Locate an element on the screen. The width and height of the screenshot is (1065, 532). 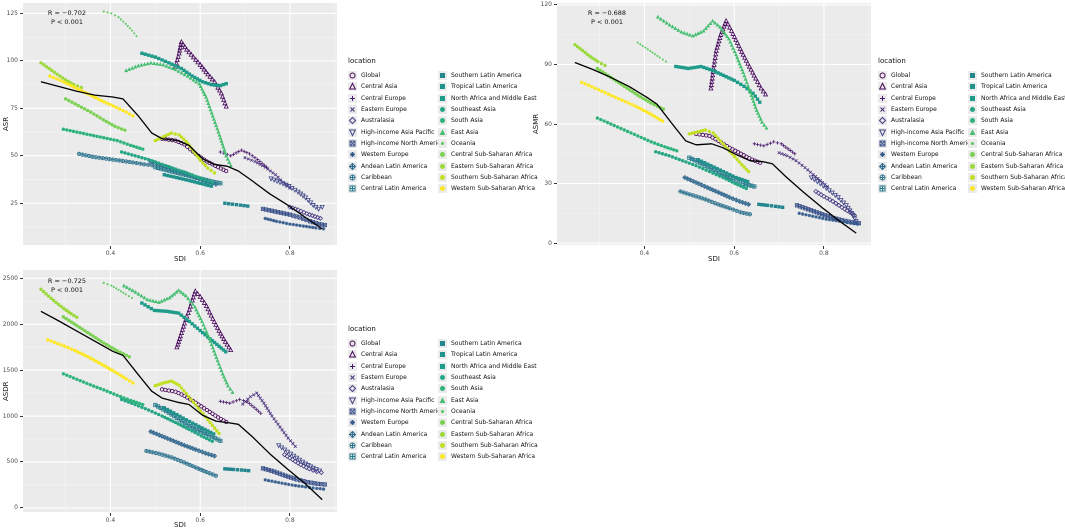
legend-item: Caribbean is located at coordinates (396, 177).